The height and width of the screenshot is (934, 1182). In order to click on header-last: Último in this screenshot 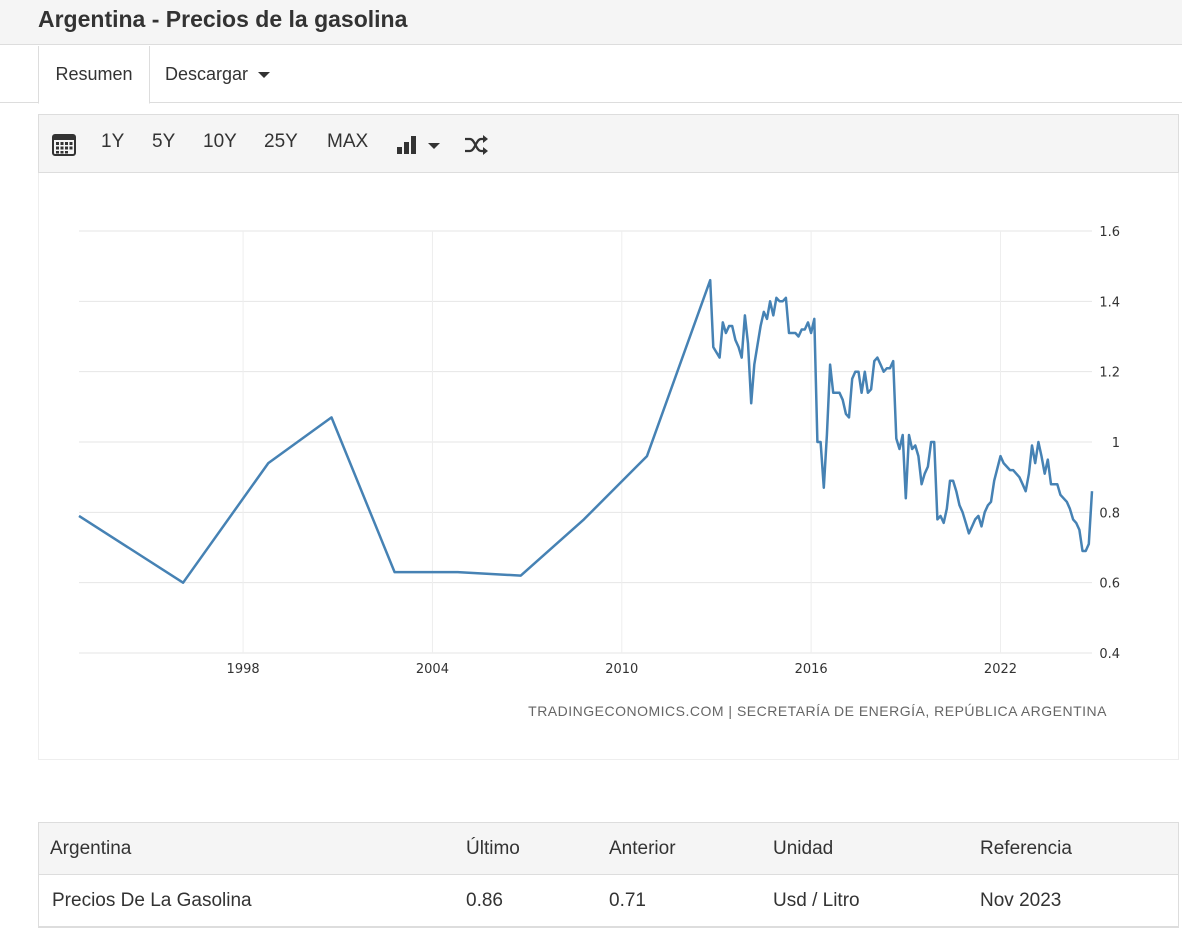, I will do `click(493, 848)`.